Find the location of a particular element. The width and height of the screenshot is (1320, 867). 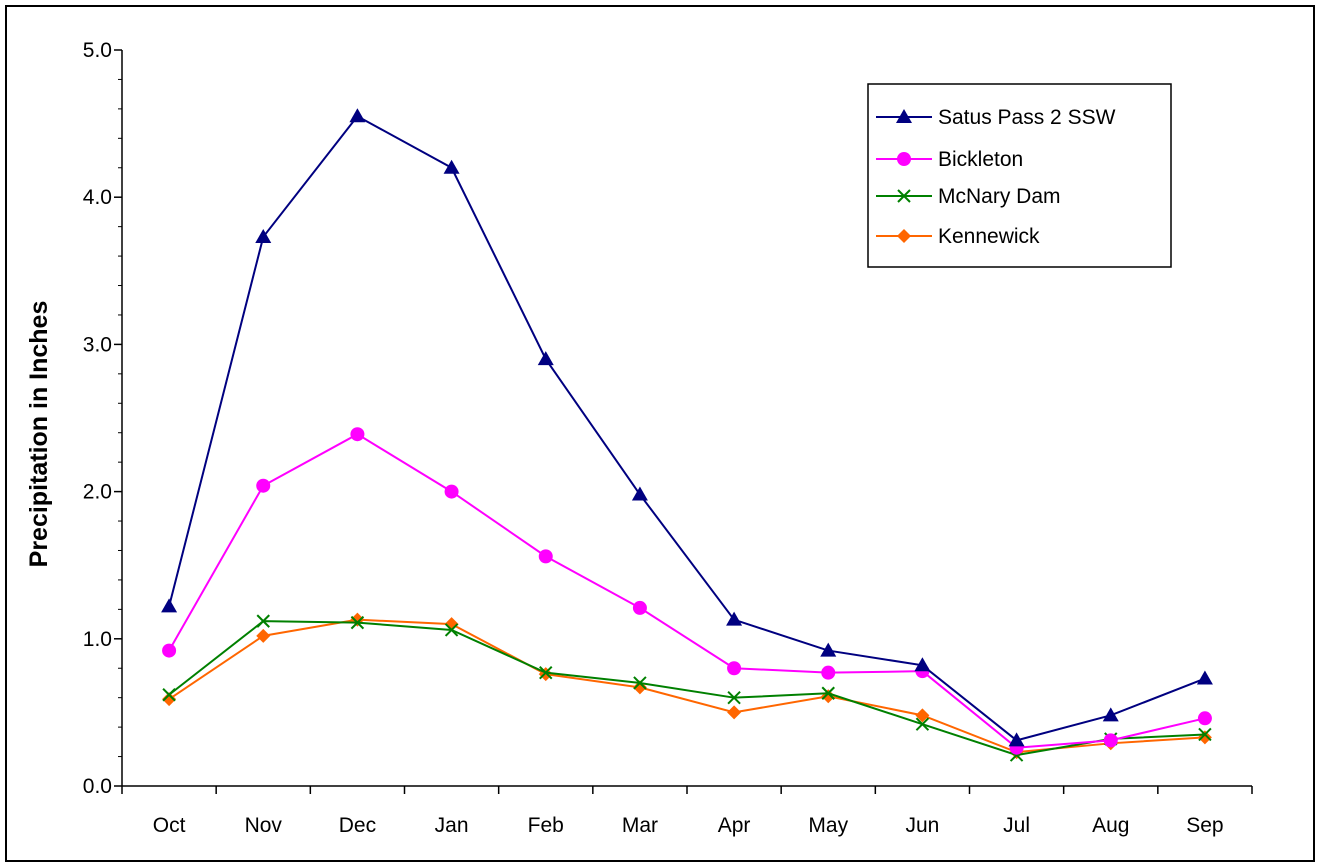

series-line is located at coordinates (686, 688).